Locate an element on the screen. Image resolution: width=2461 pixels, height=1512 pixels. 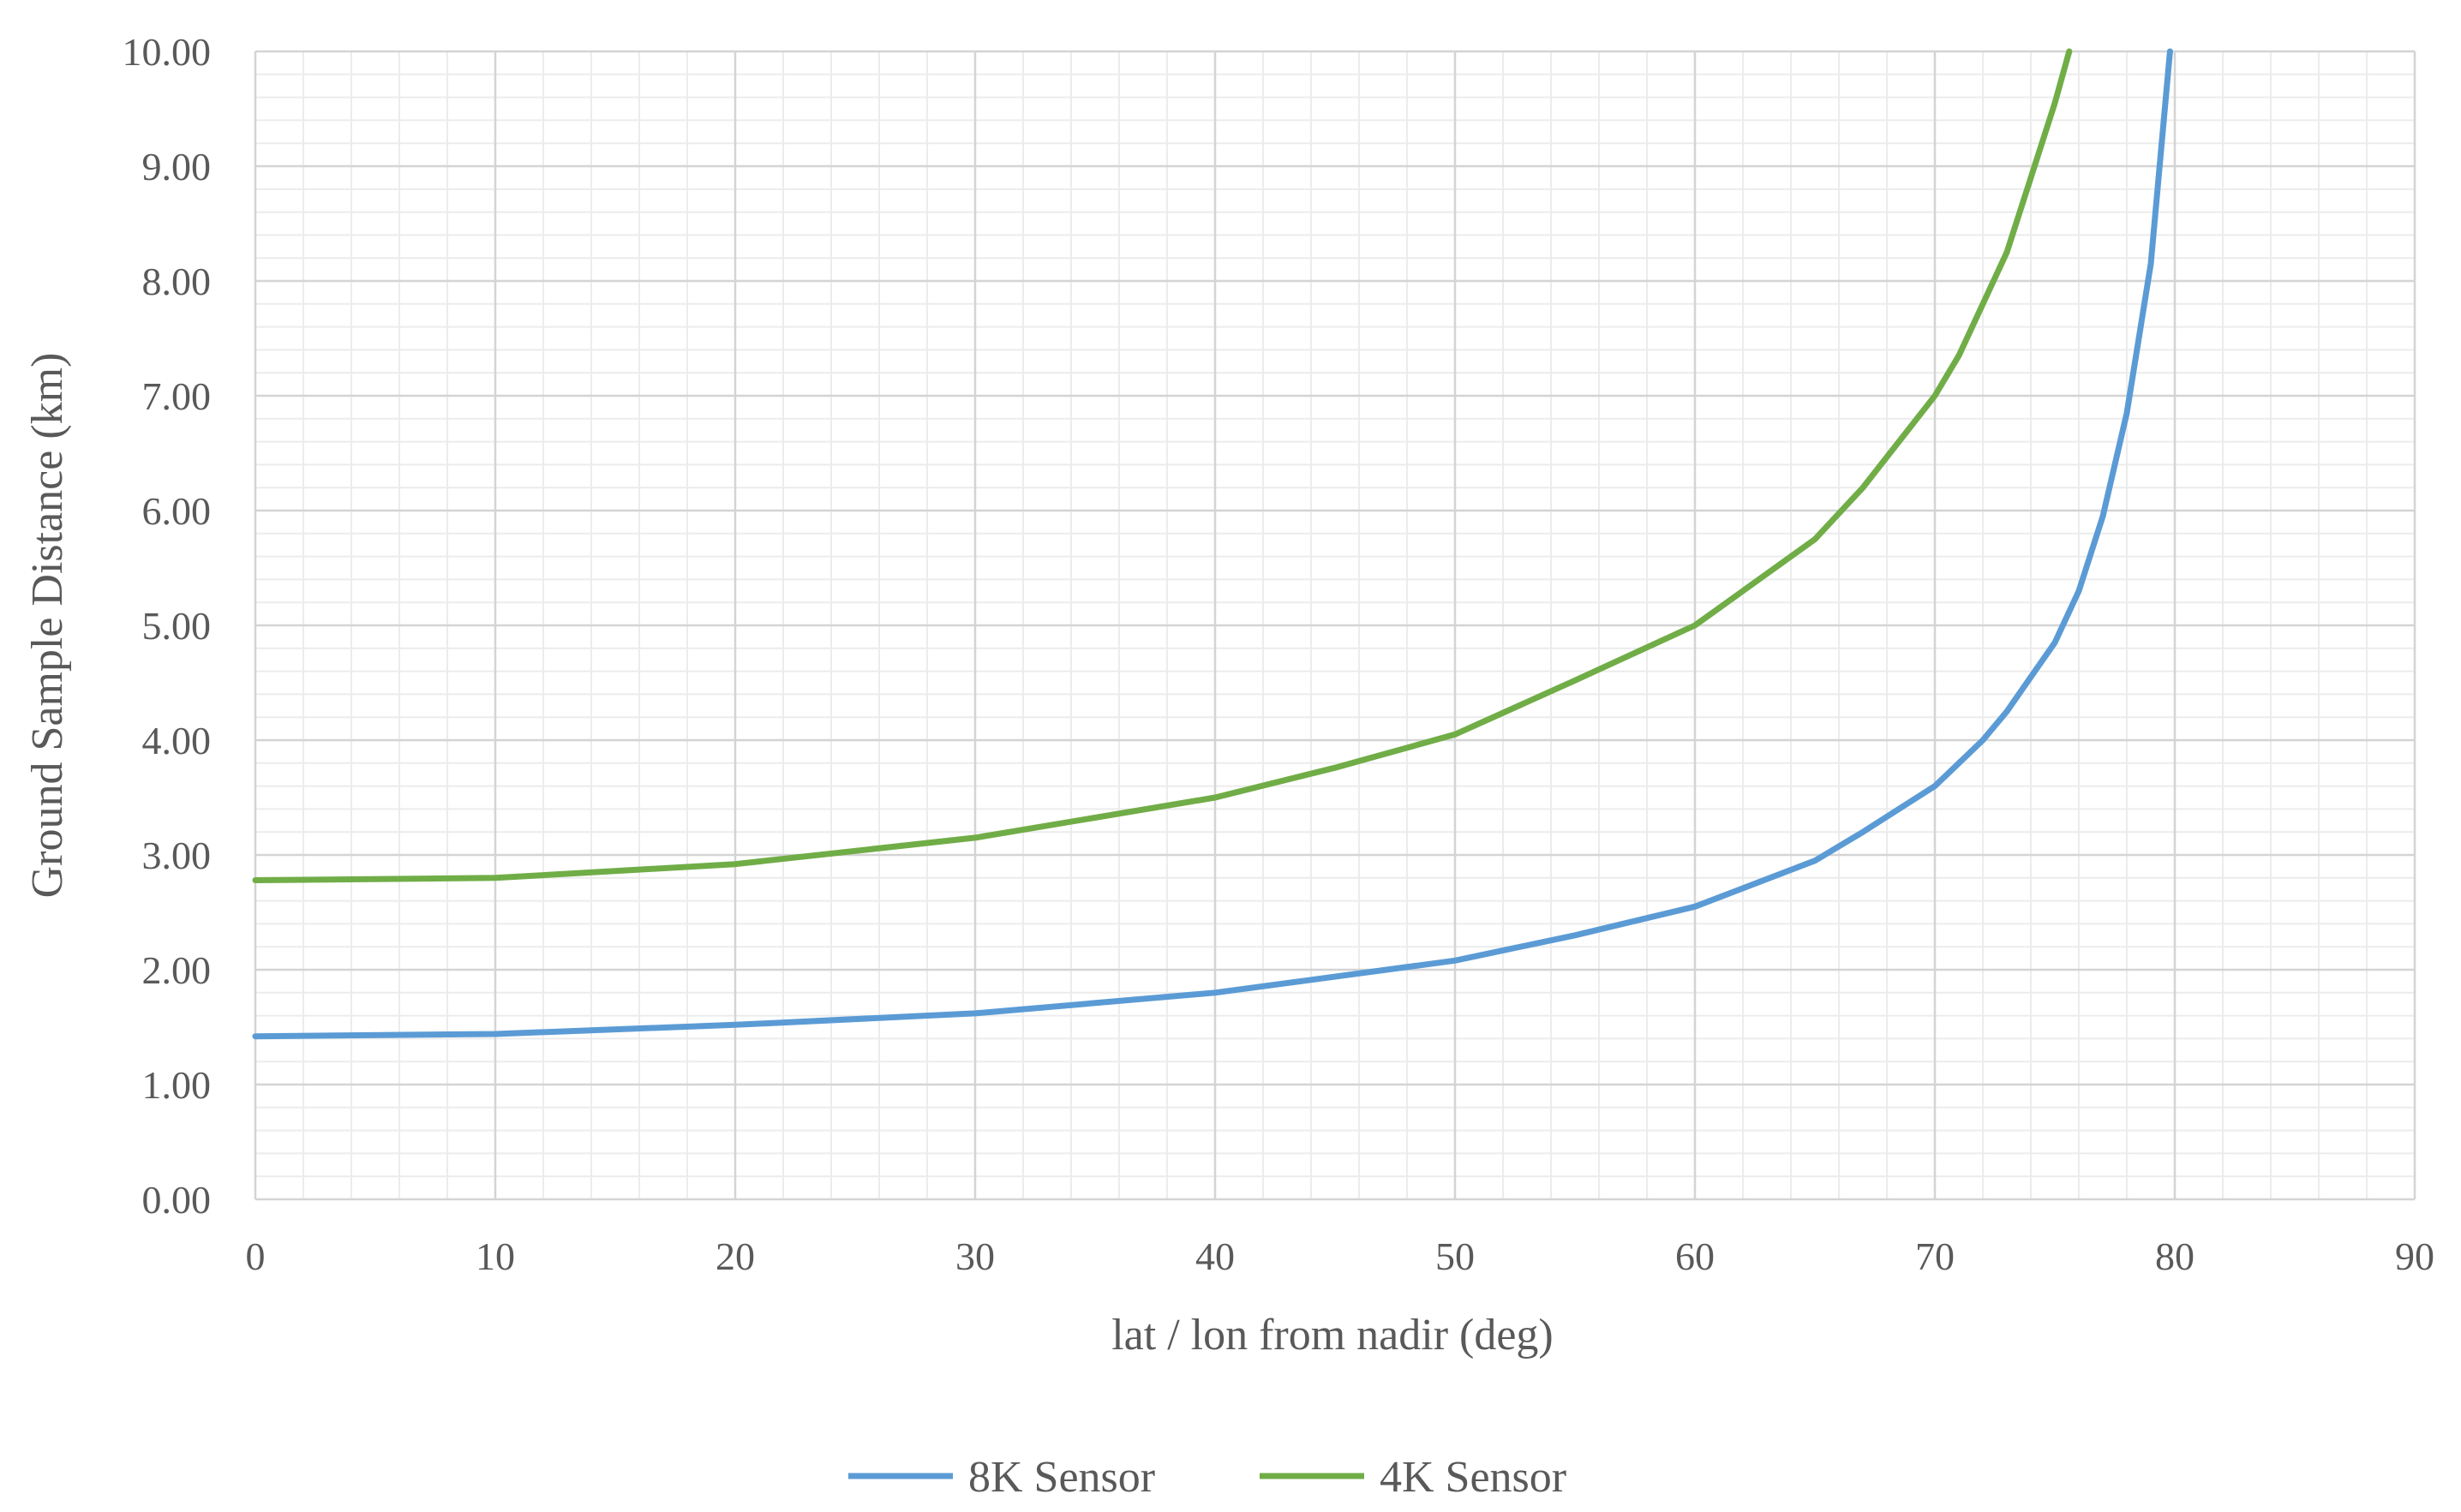
x-tick-label: 80 is located at coordinates (2175, 1256).